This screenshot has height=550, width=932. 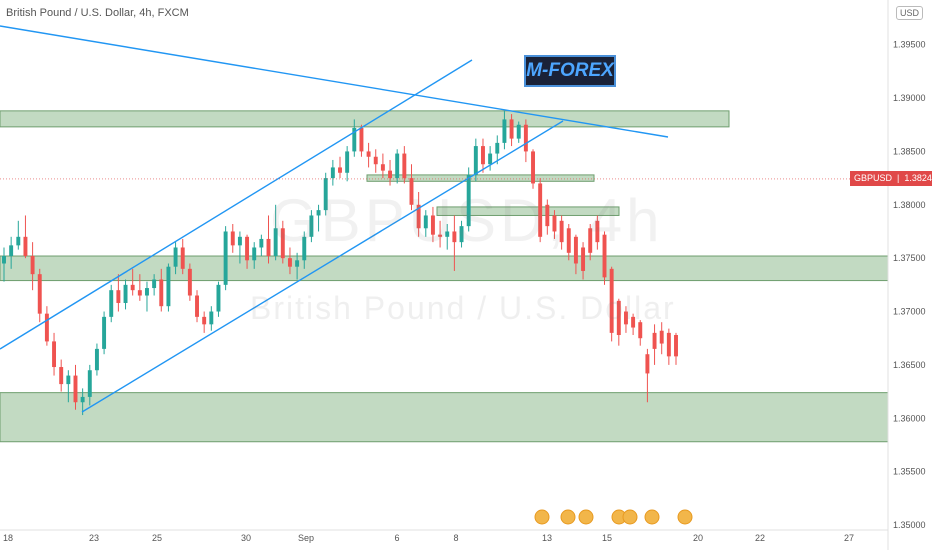 I want to click on watermark-symbol: GBPUSD, 4h, so click(x=467, y=220).